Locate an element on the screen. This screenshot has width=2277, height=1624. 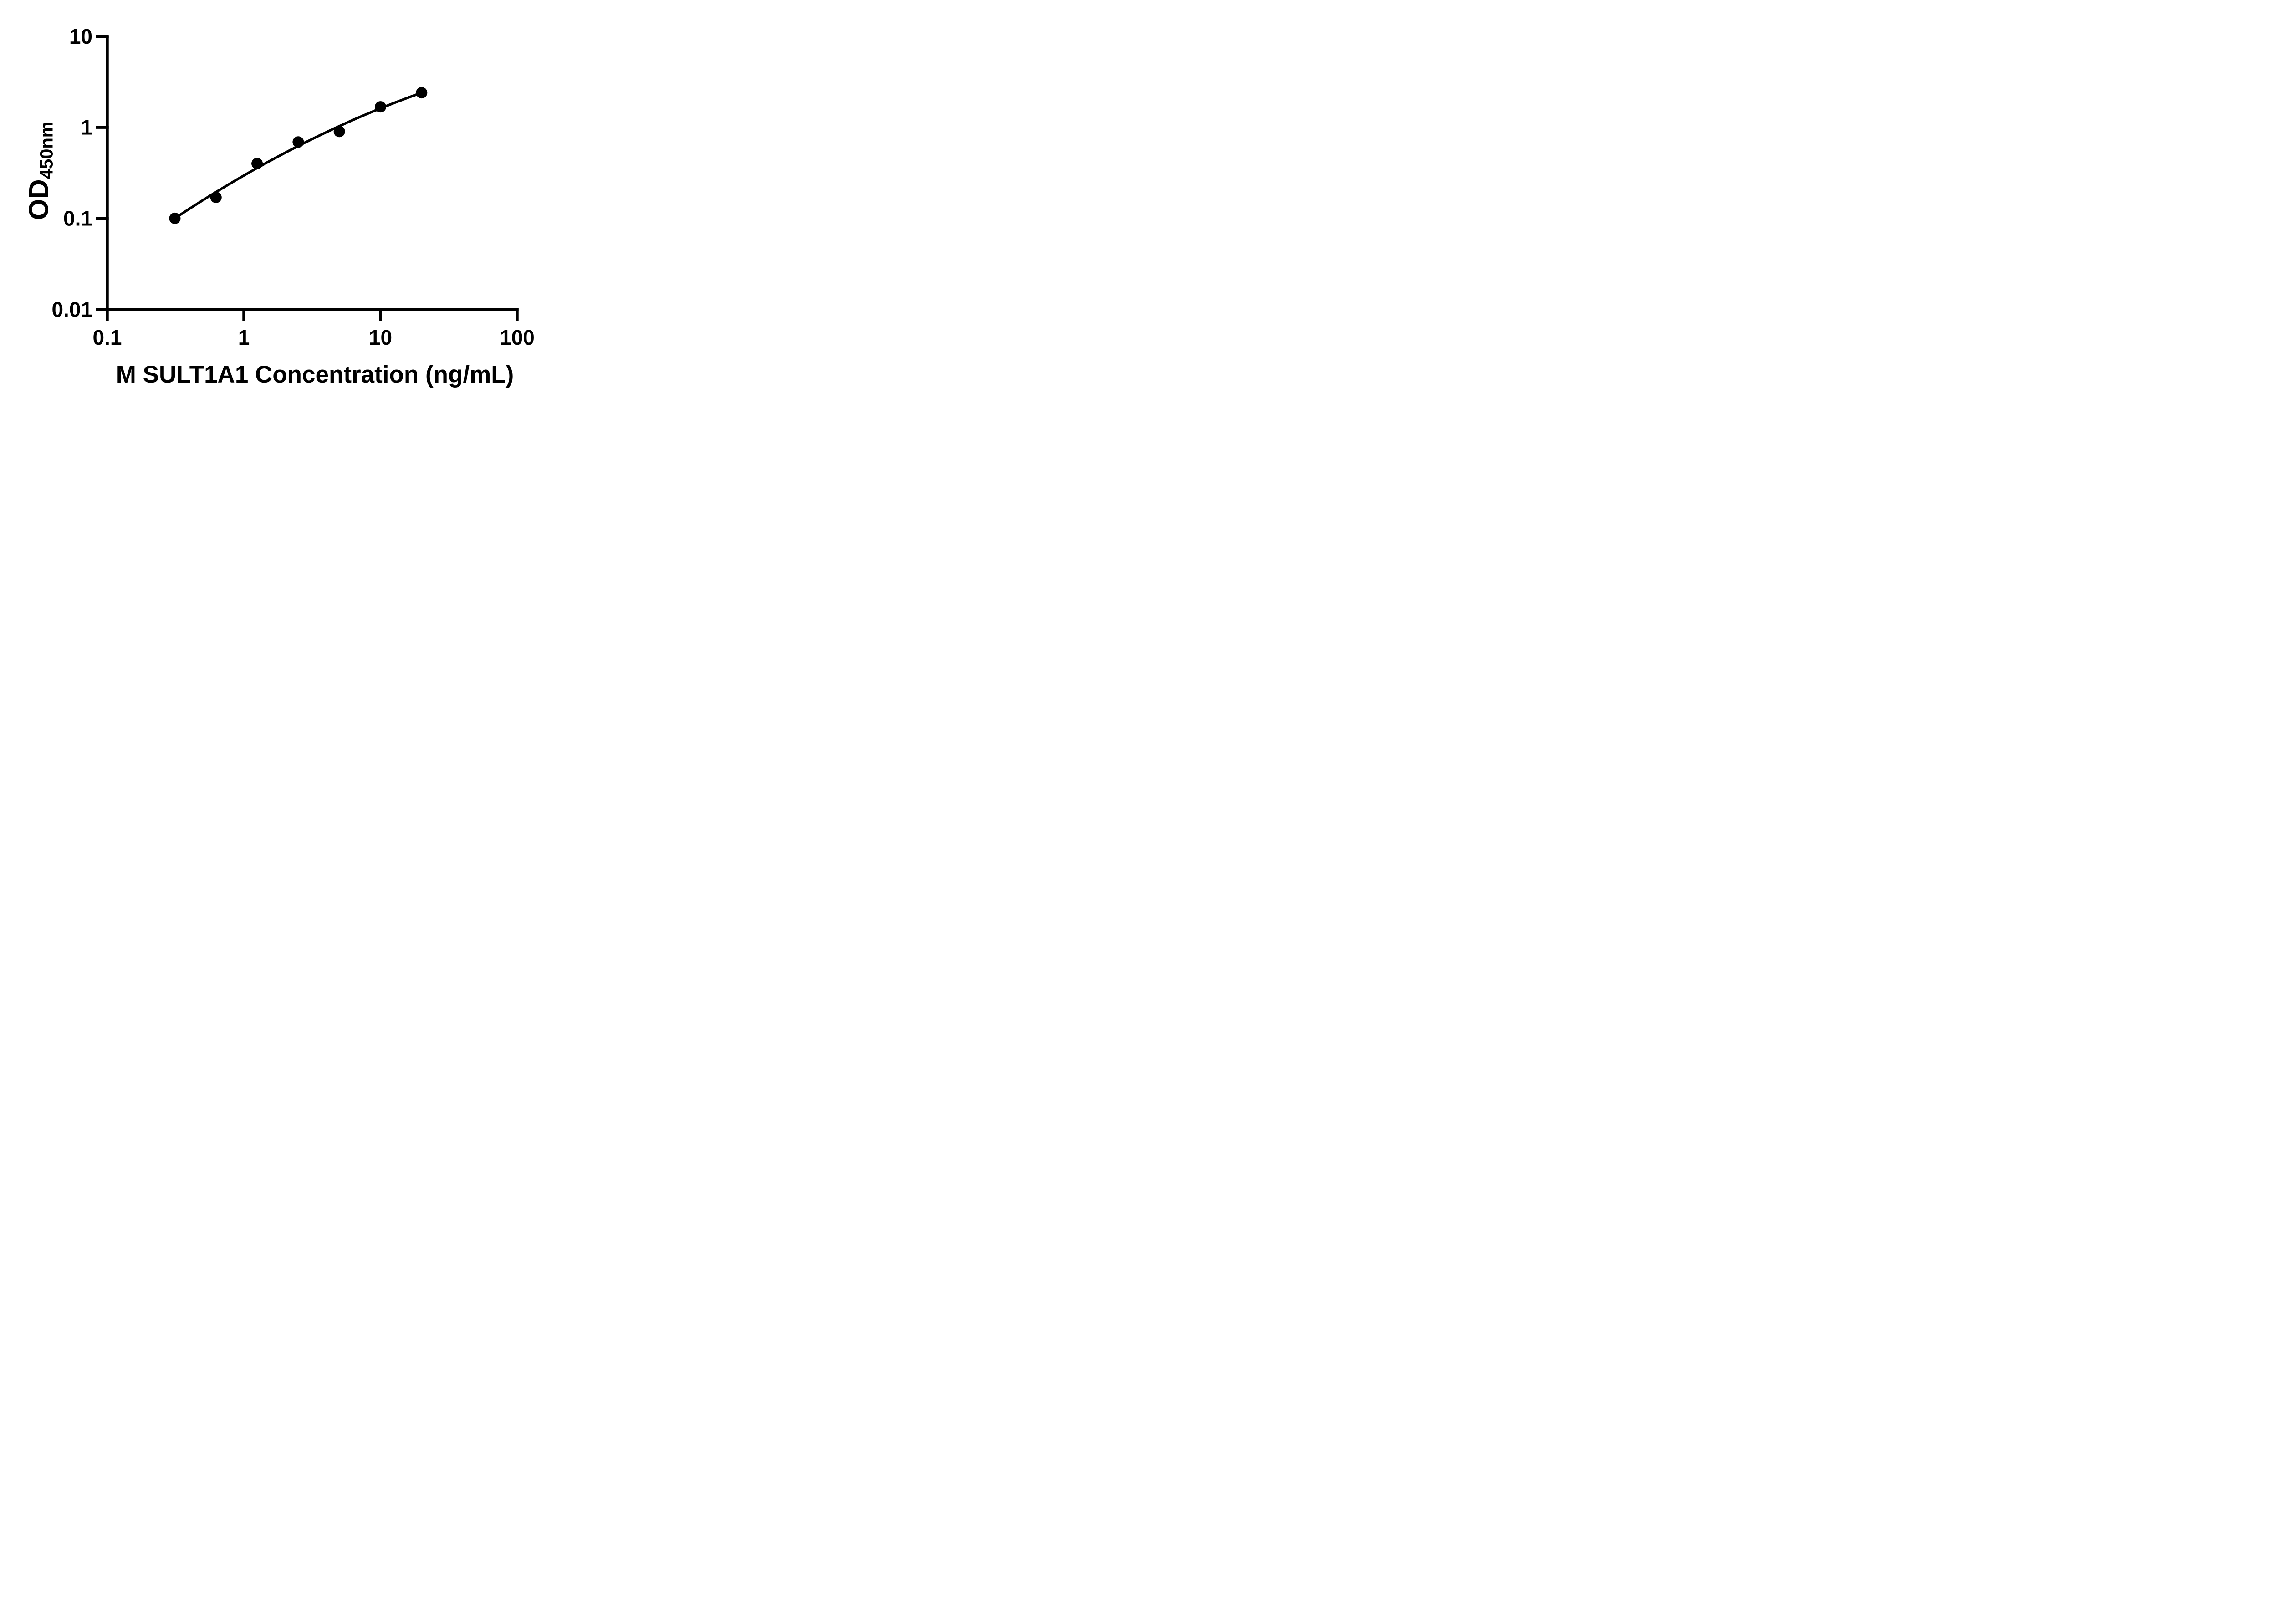
y-axis-title-subscript: 450nm is located at coordinates (47, 150).